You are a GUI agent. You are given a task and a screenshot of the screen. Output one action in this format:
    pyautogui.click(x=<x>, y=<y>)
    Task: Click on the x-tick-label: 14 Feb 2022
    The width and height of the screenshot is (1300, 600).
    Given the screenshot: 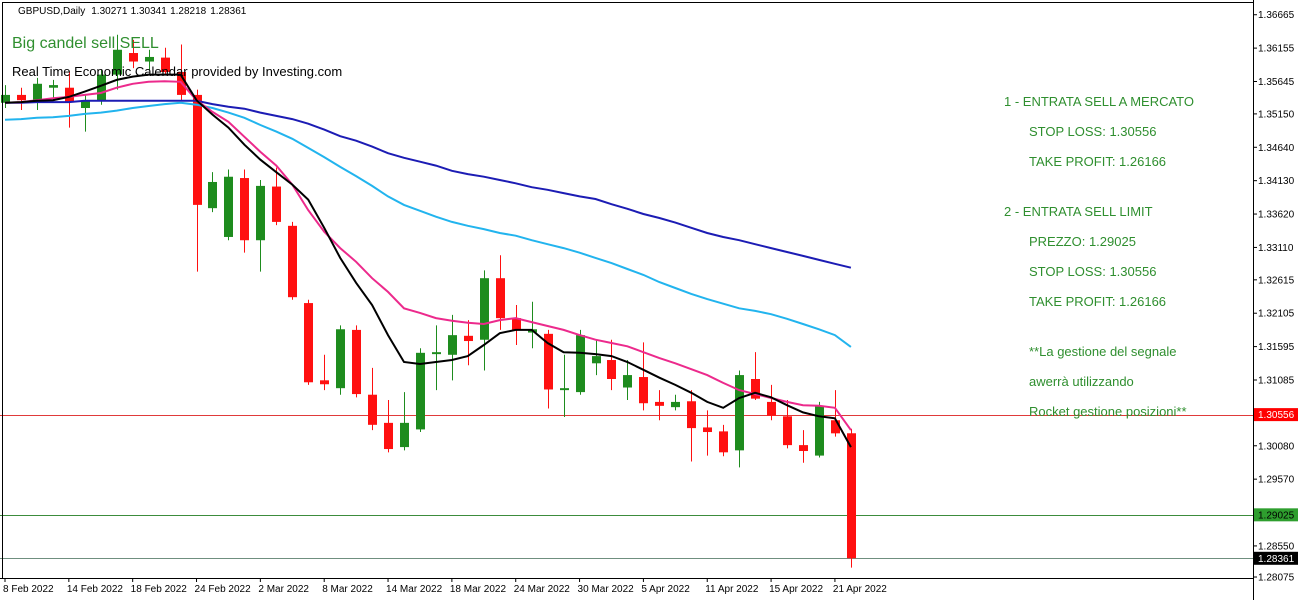 What is the action you would take?
    pyautogui.click(x=95, y=589)
    